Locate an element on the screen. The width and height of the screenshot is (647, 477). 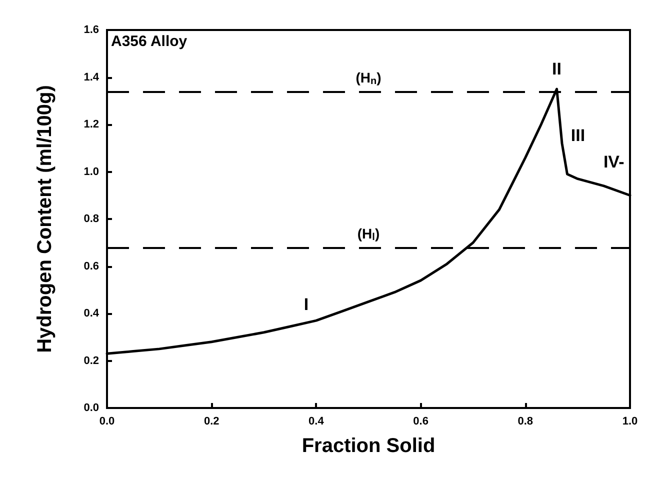
y-tick-label: 0.2 is located at coordinates (91, 360).